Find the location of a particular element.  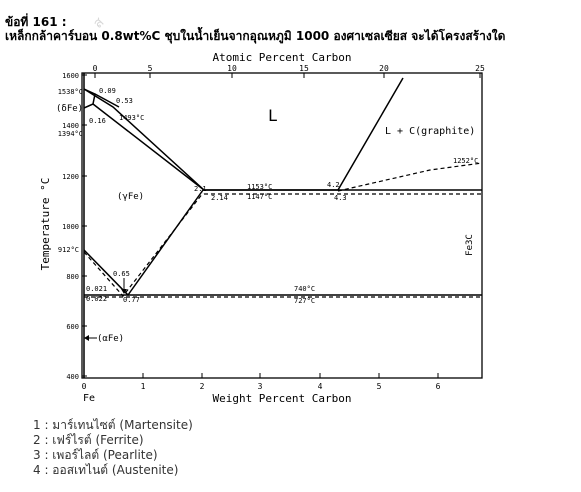

phase-label-alpha-fe: (αFe) is located at coordinates (110, 339).